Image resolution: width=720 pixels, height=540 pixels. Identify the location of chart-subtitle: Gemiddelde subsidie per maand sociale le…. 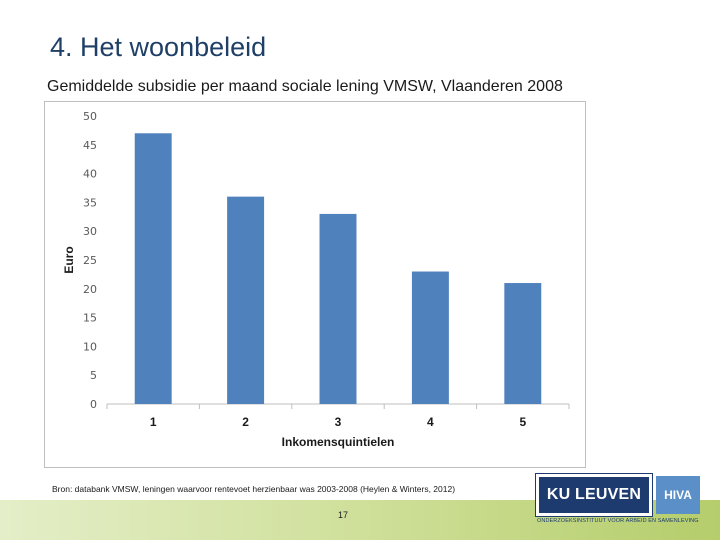
(305, 86).